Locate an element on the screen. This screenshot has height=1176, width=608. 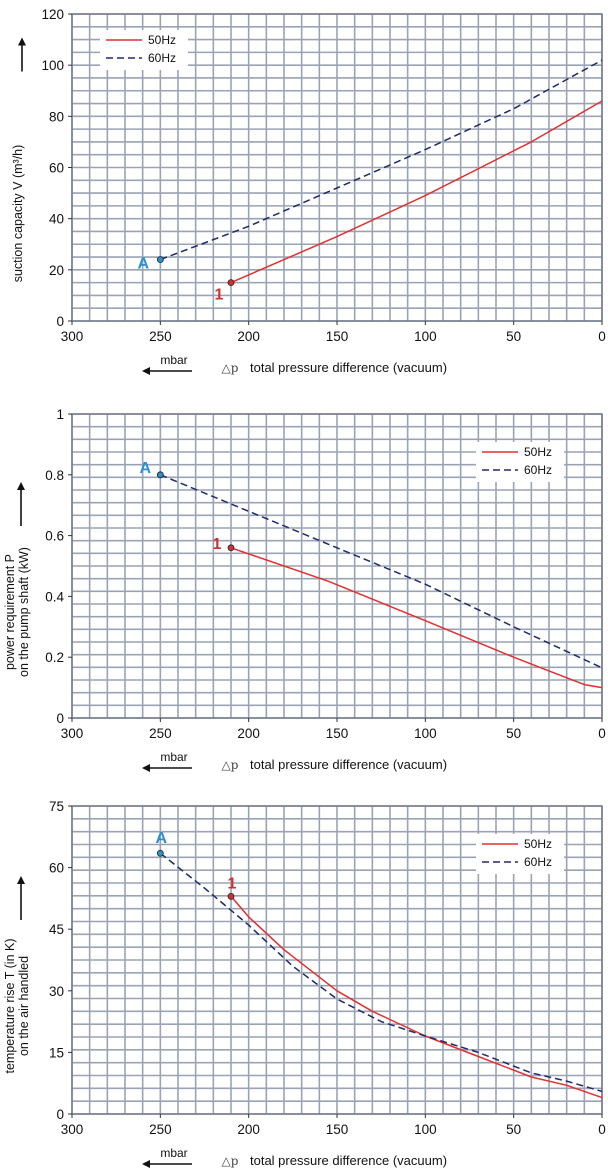
y-tick-label: 100 is located at coordinates (52, 65).